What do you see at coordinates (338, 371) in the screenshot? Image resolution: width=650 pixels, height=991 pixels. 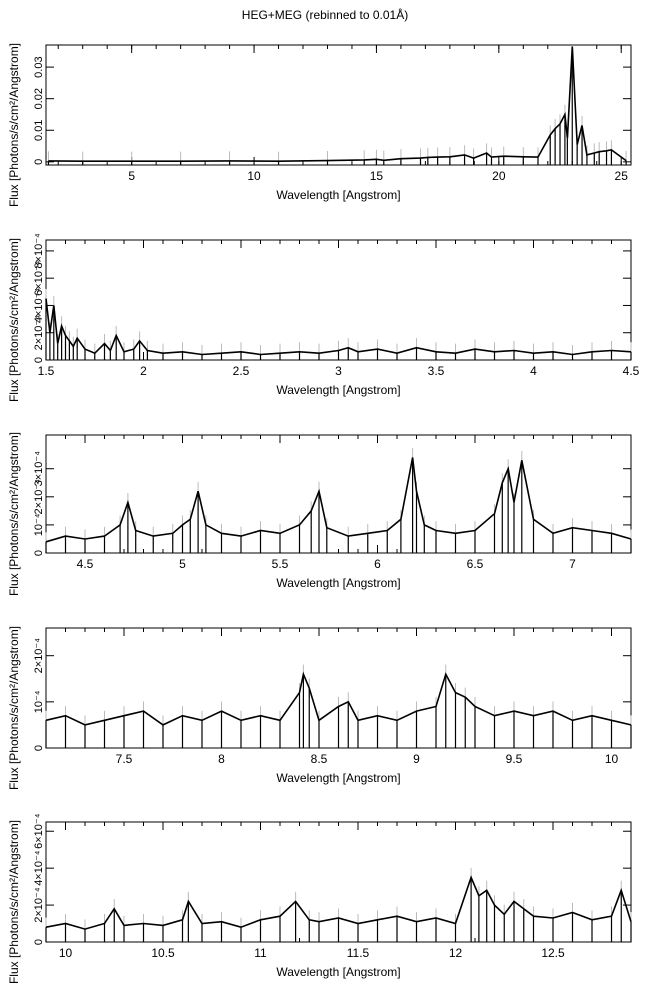 I see `x-tick-label: 3` at bounding box center [338, 371].